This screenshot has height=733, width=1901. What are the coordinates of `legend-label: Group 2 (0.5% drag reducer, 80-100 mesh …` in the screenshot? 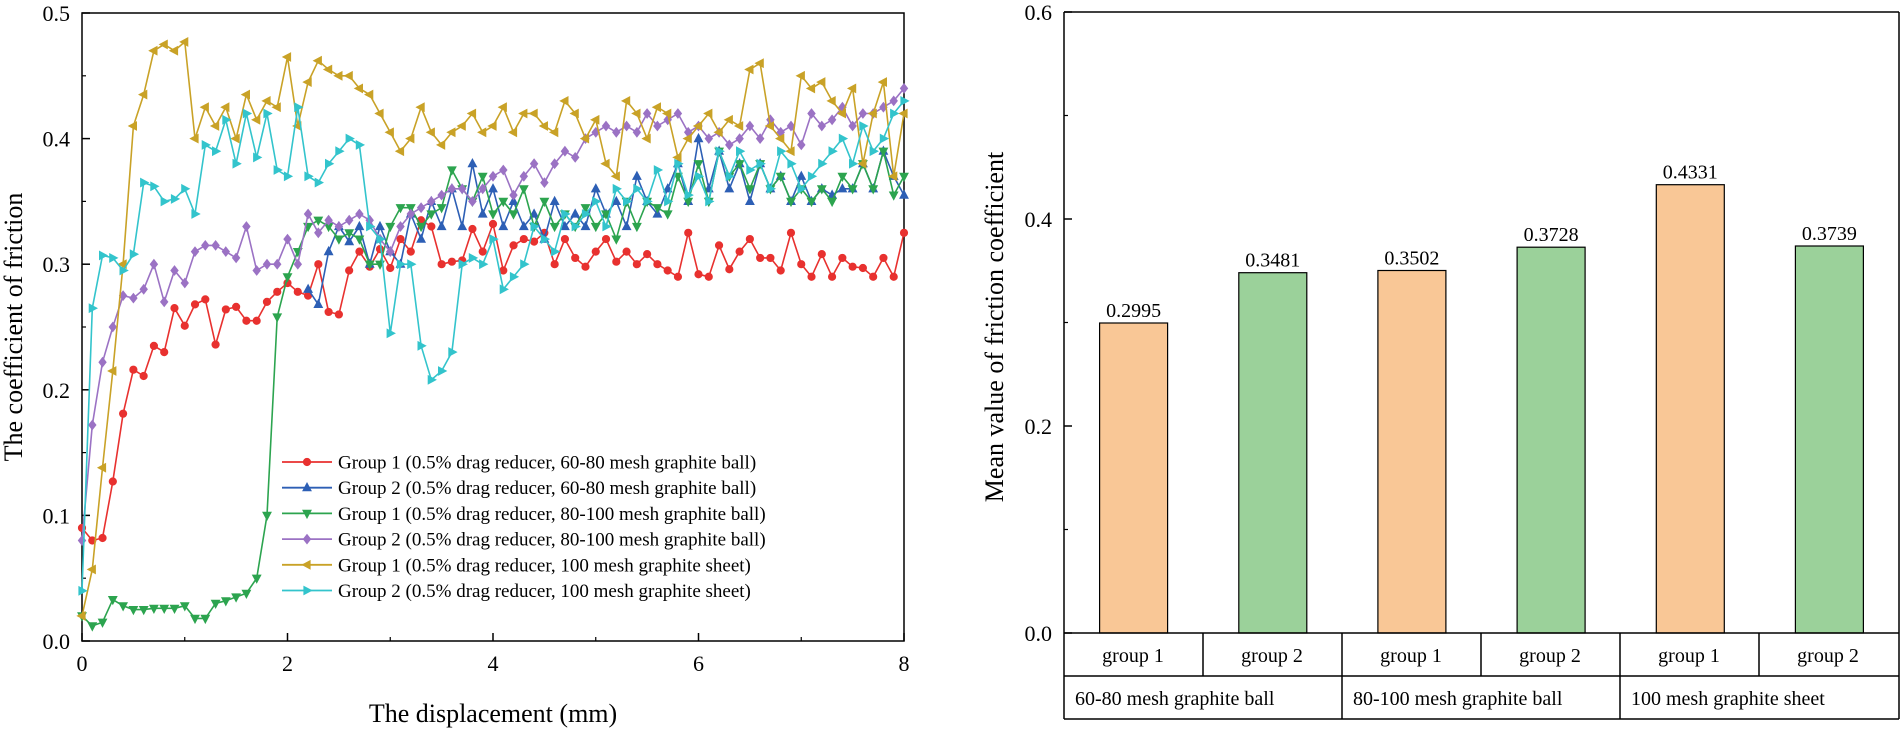 It's located at (552, 540).